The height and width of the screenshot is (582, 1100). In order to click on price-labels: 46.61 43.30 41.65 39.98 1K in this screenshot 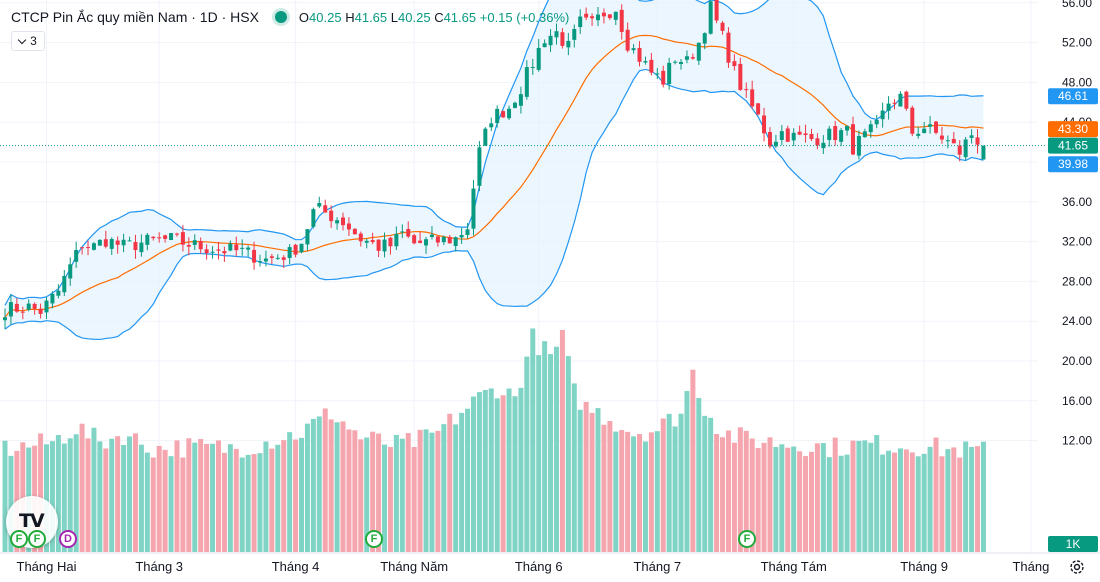, I will do `click(1073, 320)`.